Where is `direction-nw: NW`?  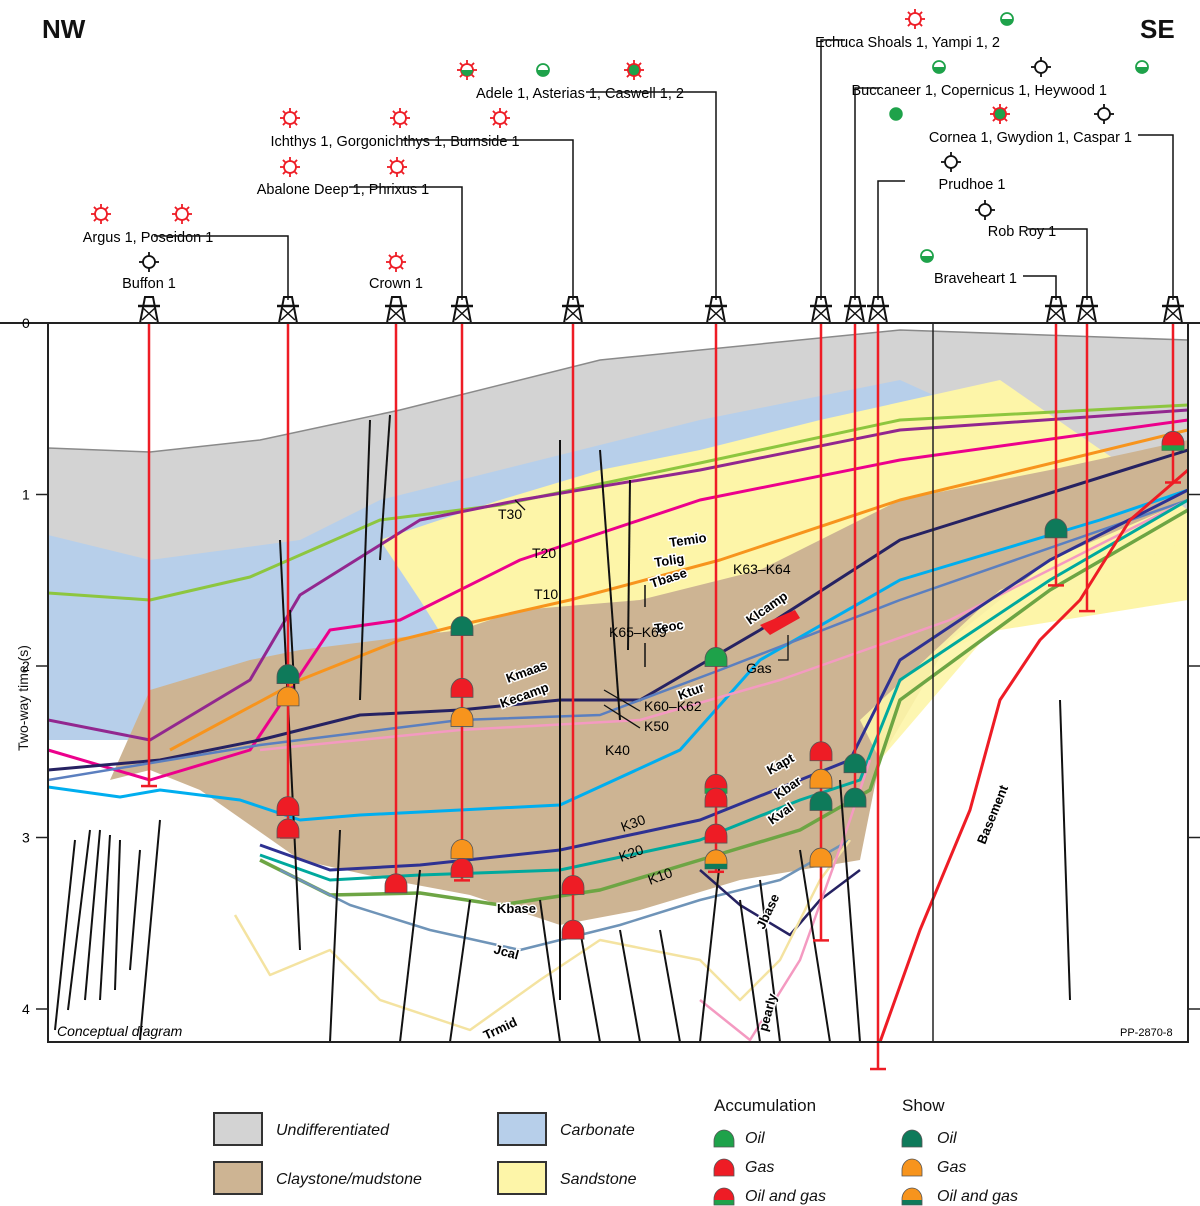
direction-nw: NW is located at coordinates (64, 29).